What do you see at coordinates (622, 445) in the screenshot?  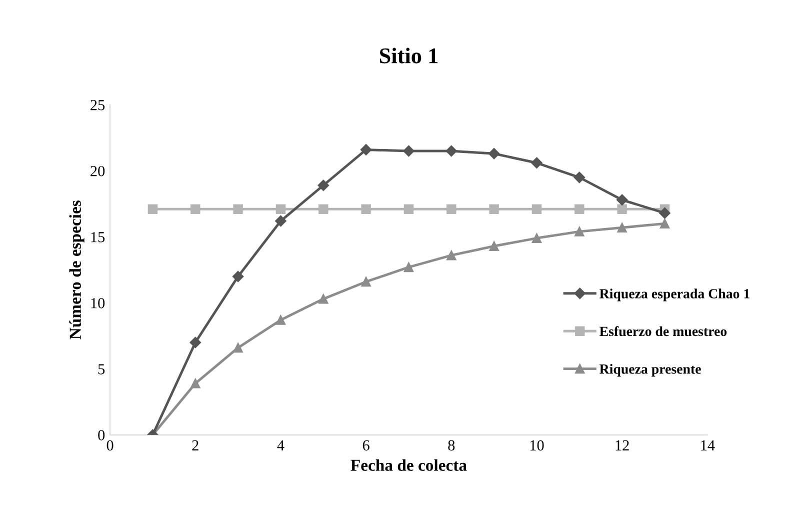 I see `x-tick-label: 12` at bounding box center [622, 445].